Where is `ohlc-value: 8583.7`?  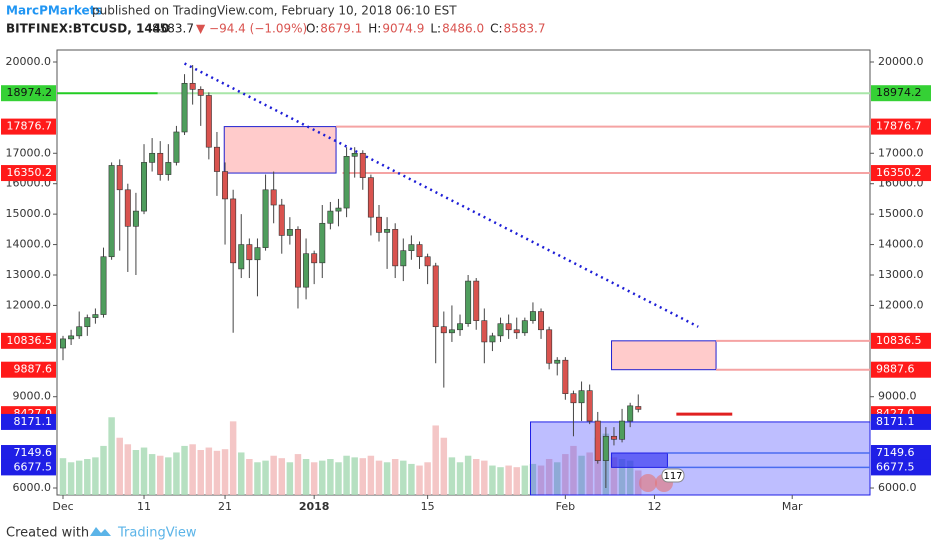
ohlc-value: 8583.7 is located at coordinates (525, 29).